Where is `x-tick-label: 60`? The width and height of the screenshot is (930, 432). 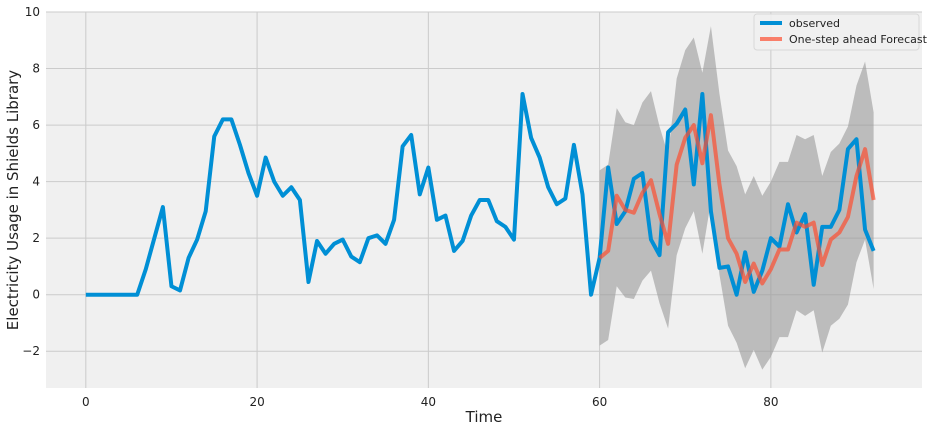
x-tick-label: 60 is located at coordinates (599, 402).